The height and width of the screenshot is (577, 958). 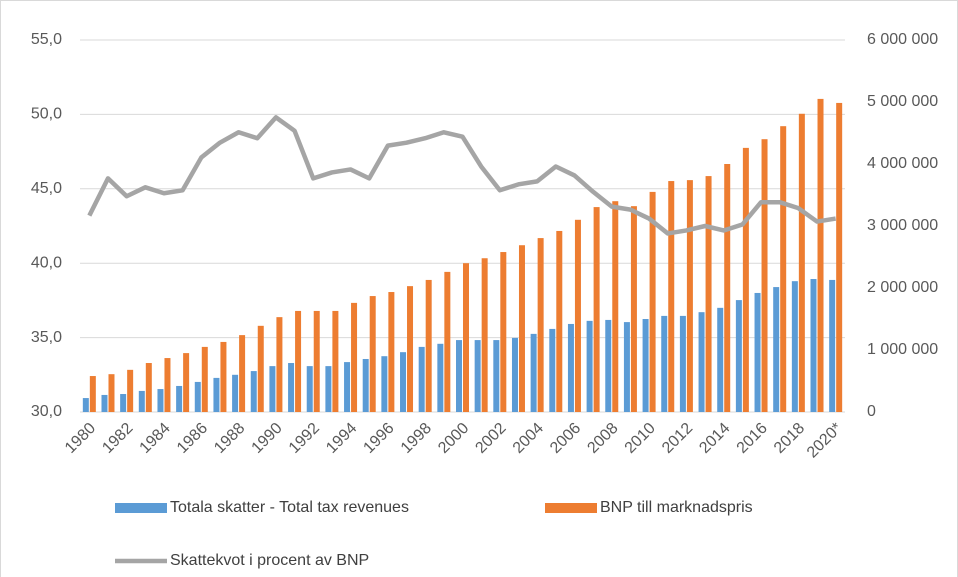 What do you see at coordinates (46, 39) in the screenshot?
I see `y-tick-label: 55,0` at bounding box center [46, 39].